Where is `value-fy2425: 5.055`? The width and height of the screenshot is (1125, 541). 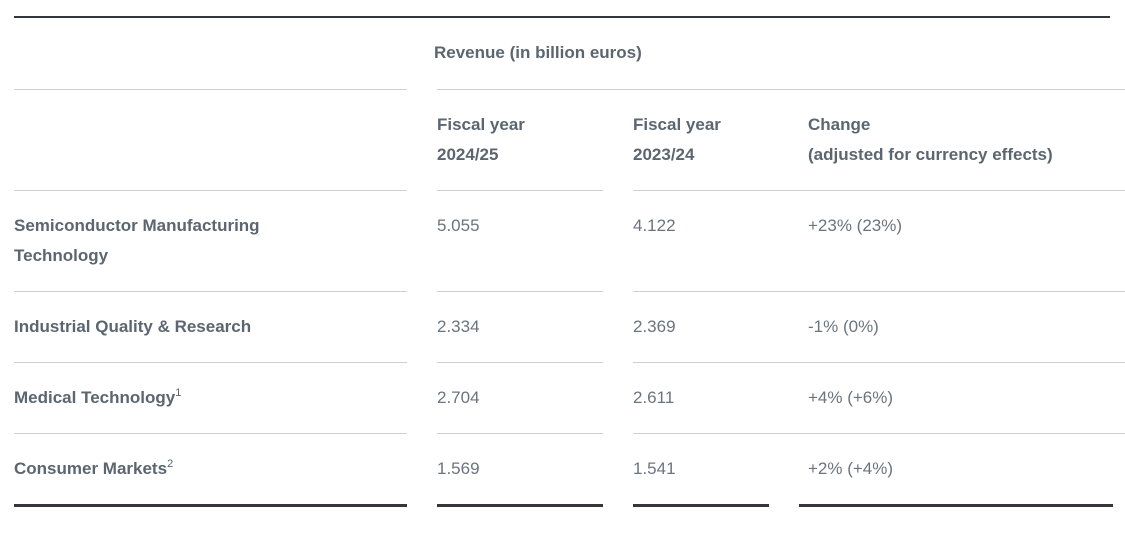 value-fy2425: 5.055 is located at coordinates (458, 225).